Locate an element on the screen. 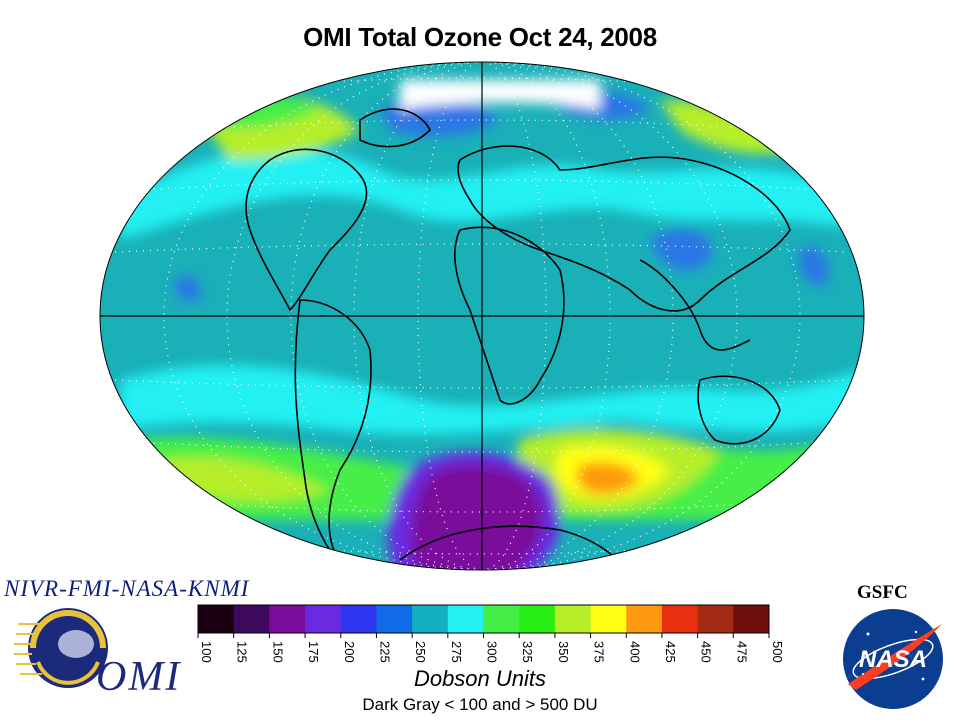  colorbar-tick-label: 175 is located at coordinates (313, 652).